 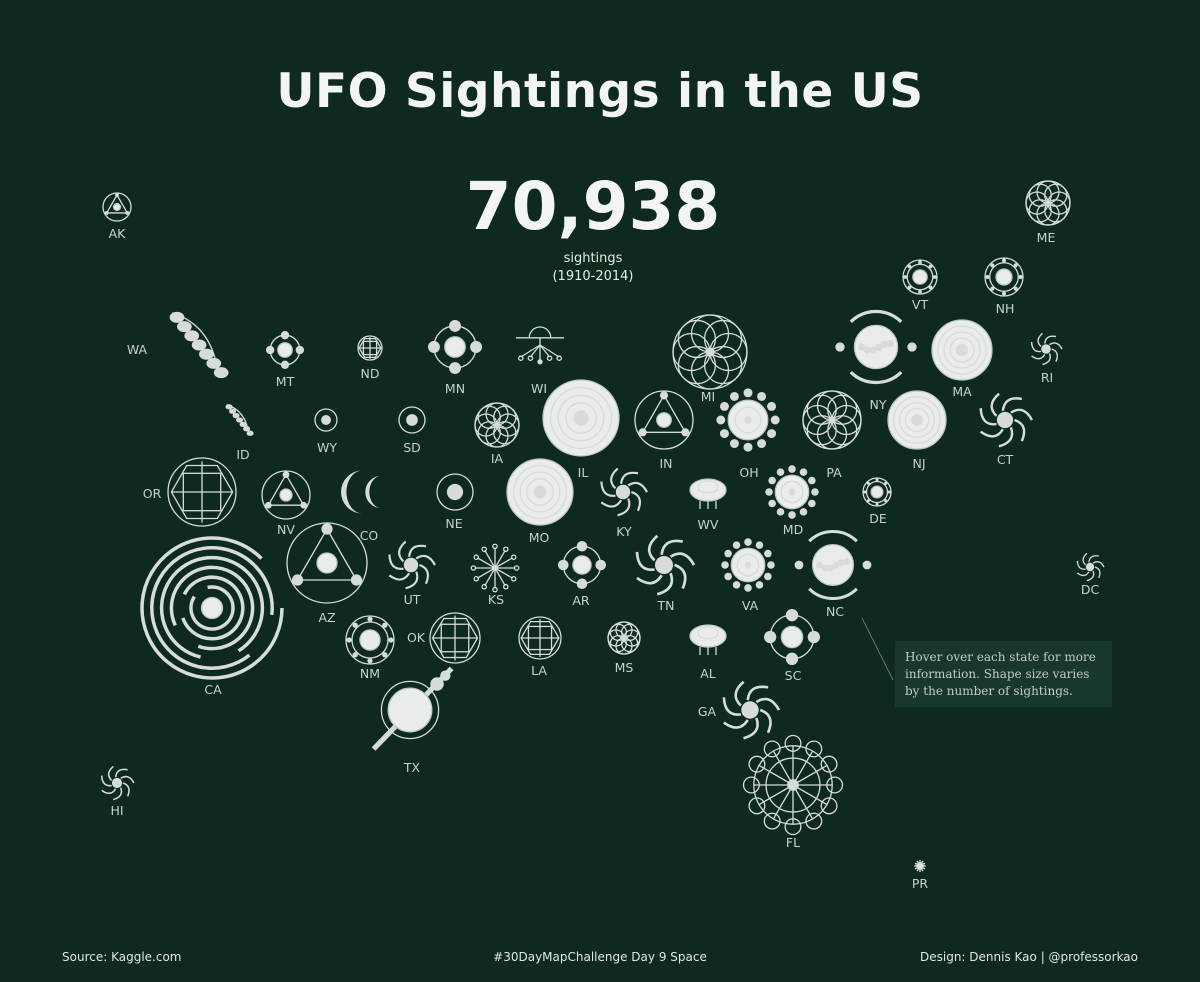 I want to click on state-label-ri: RI, so click(x=1047, y=377).